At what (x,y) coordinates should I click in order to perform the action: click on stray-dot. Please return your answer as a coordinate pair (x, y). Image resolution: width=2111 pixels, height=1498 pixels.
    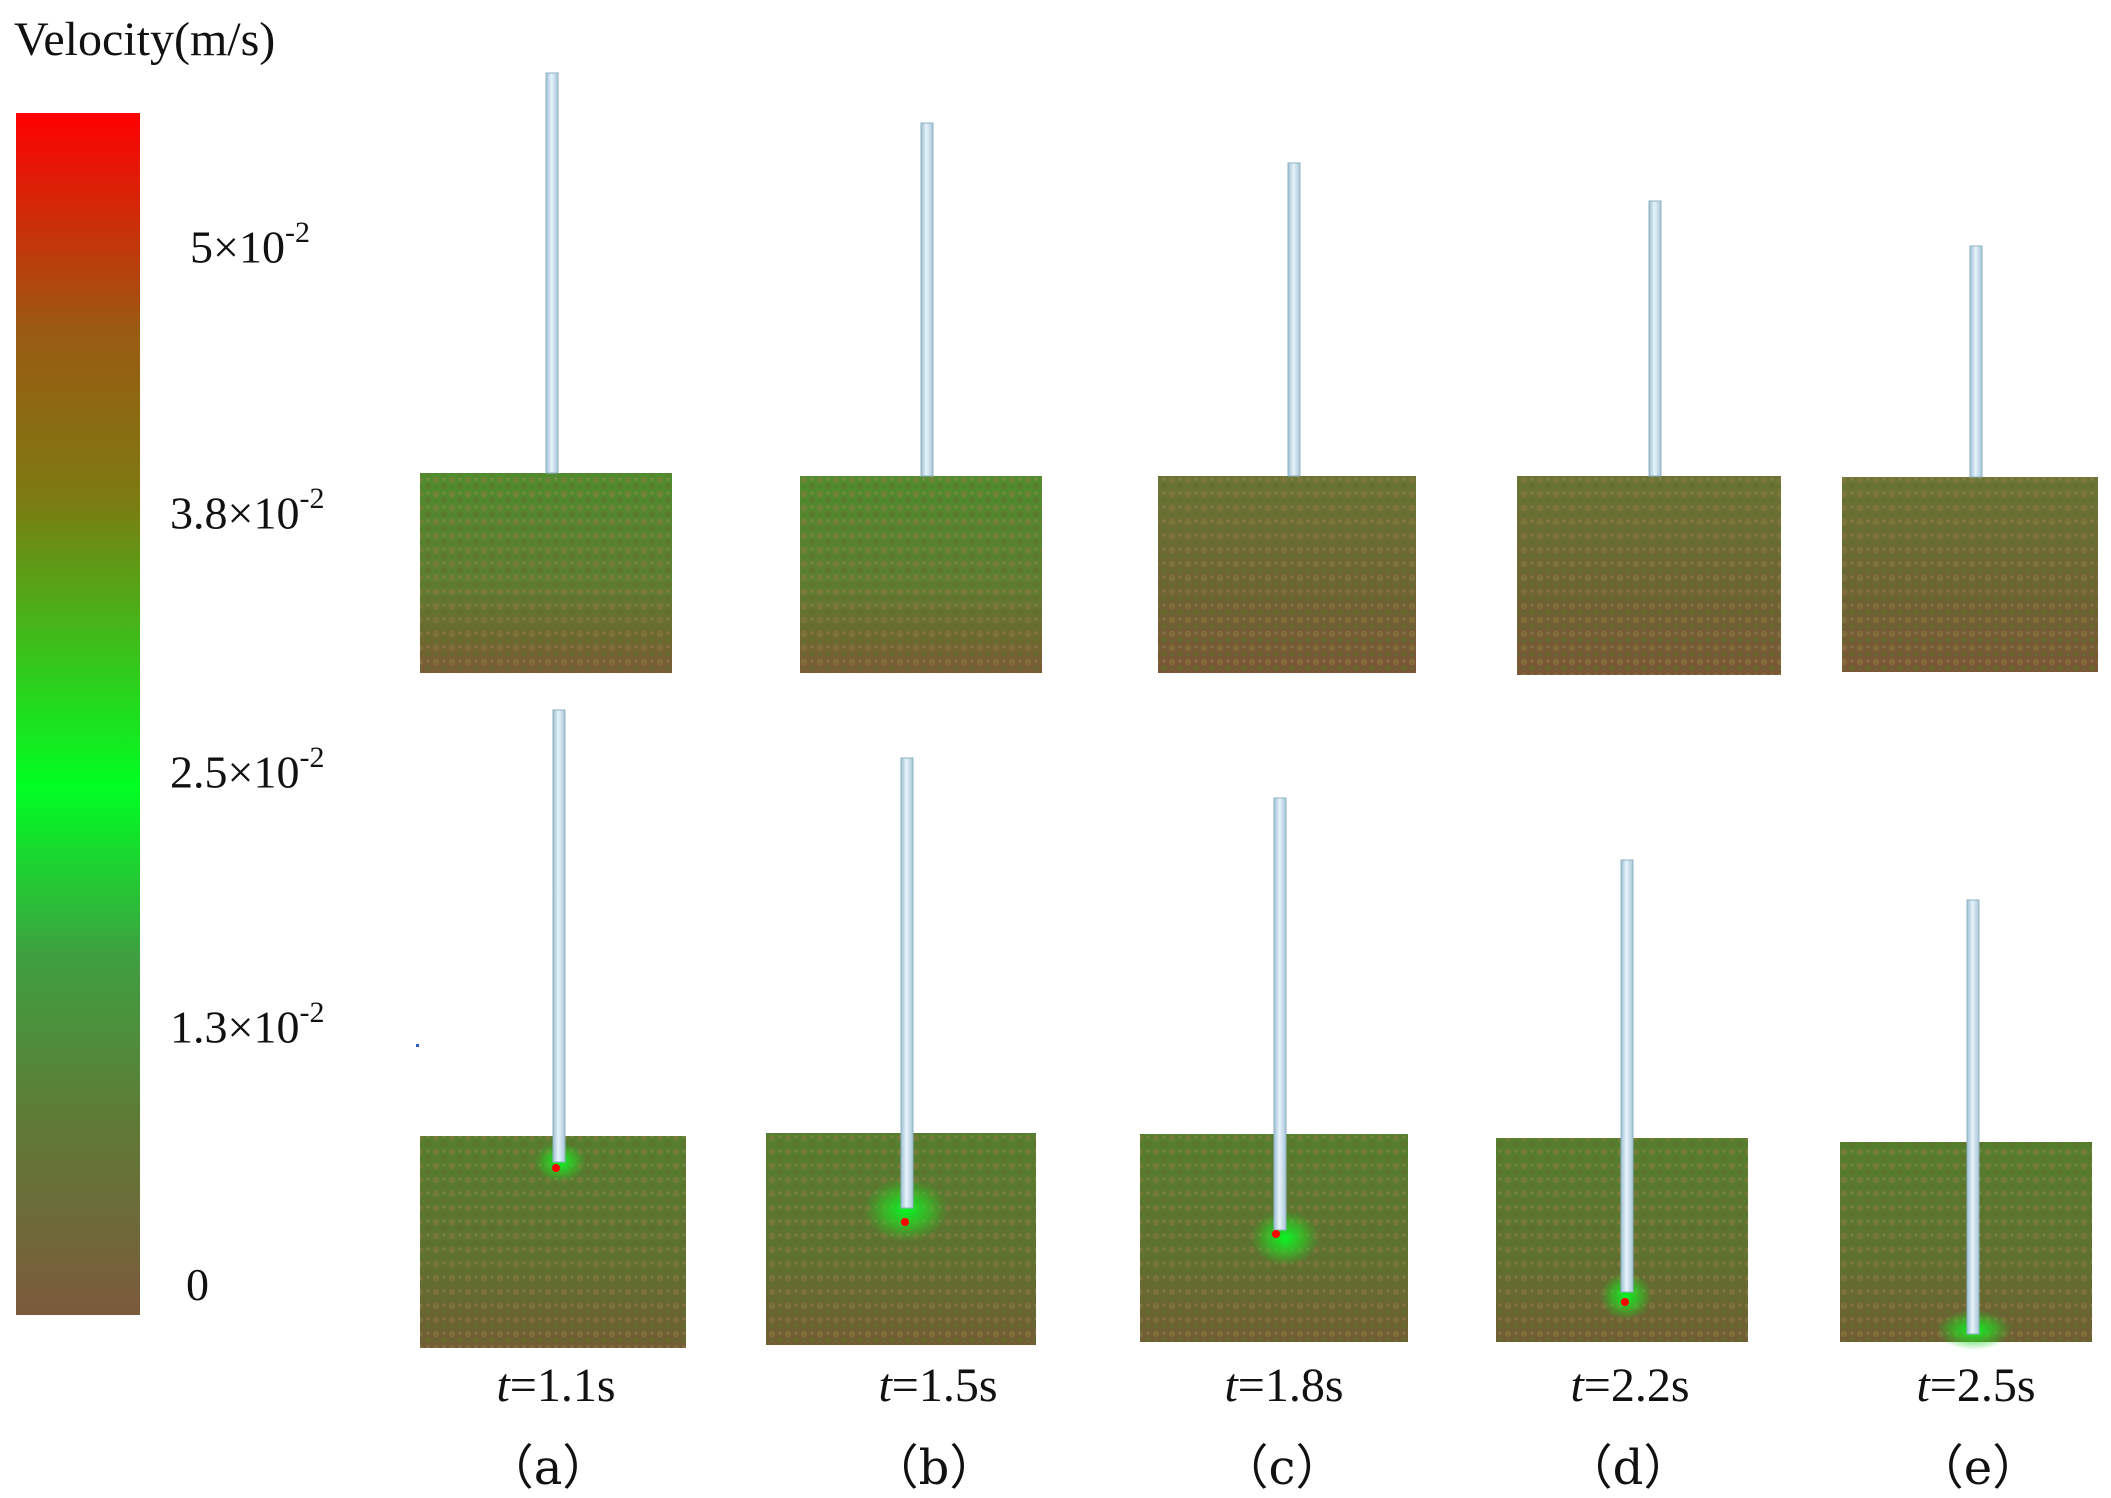
    Looking at the image, I should click on (417, 1045).